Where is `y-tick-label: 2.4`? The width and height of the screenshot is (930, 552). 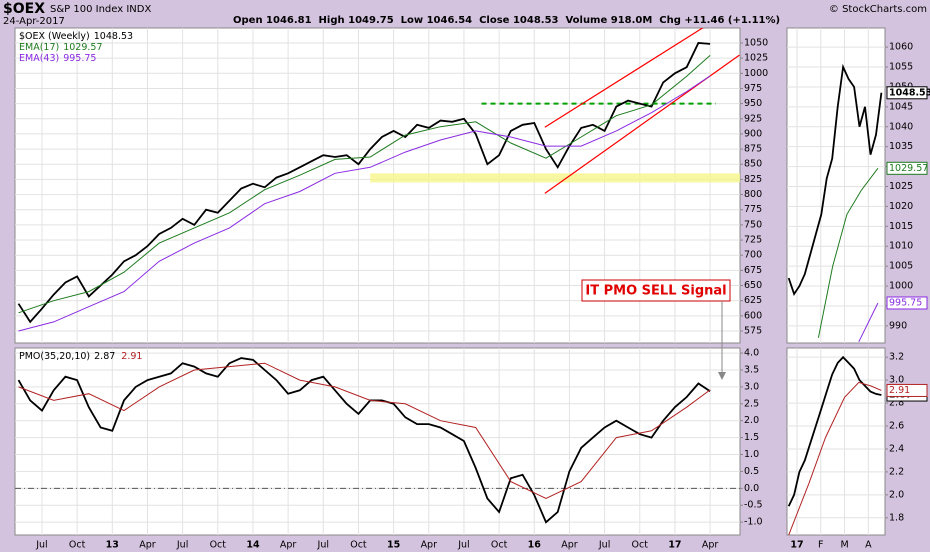
y-tick-label: 2.4 is located at coordinates (896, 448).